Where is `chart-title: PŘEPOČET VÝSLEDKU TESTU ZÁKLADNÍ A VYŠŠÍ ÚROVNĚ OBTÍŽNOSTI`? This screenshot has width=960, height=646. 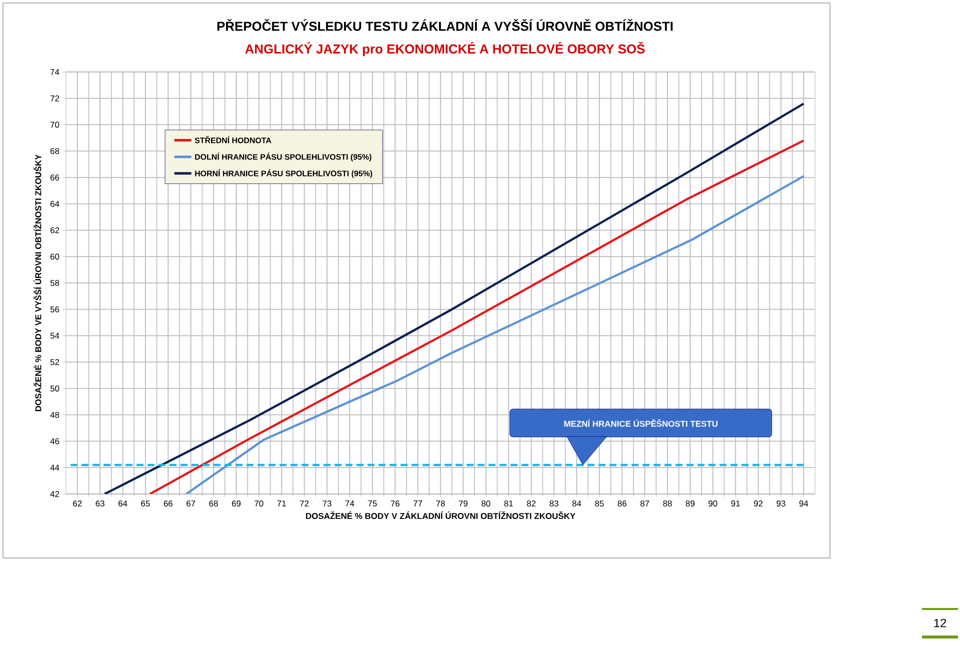 chart-title: PŘEPOČET VÝSLEDKU TESTU ZÁKLADNÍ A VYŠŠÍ ÚROVNĚ OBTÍŽNOSTI is located at coordinates (445, 25).